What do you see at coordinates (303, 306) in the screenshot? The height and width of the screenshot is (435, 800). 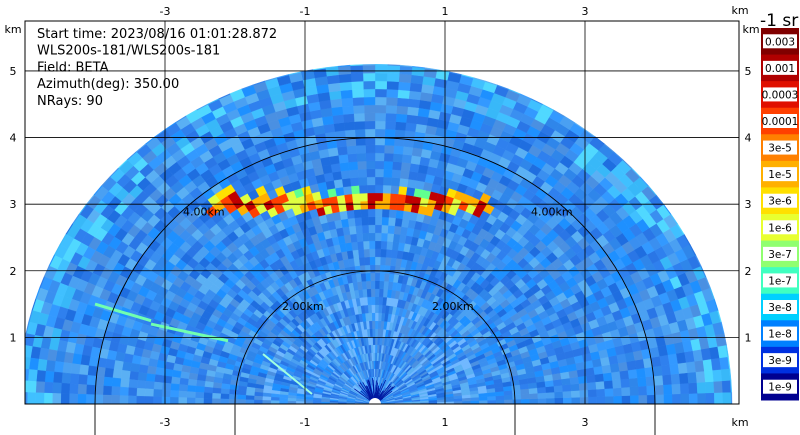 I see `range-ring-label: 2.00km` at bounding box center [303, 306].